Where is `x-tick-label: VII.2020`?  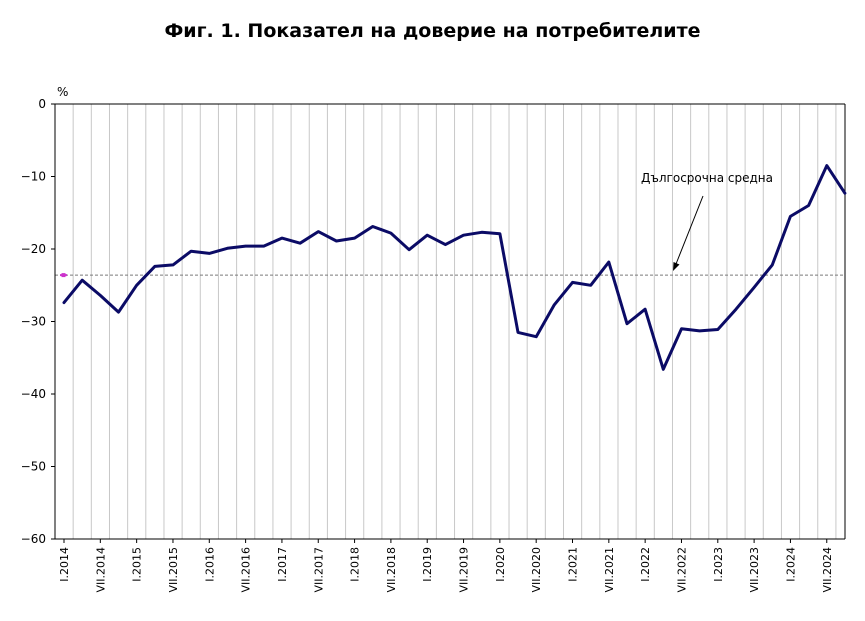
x-tick-label: VII.2020 is located at coordinates (536, 570).